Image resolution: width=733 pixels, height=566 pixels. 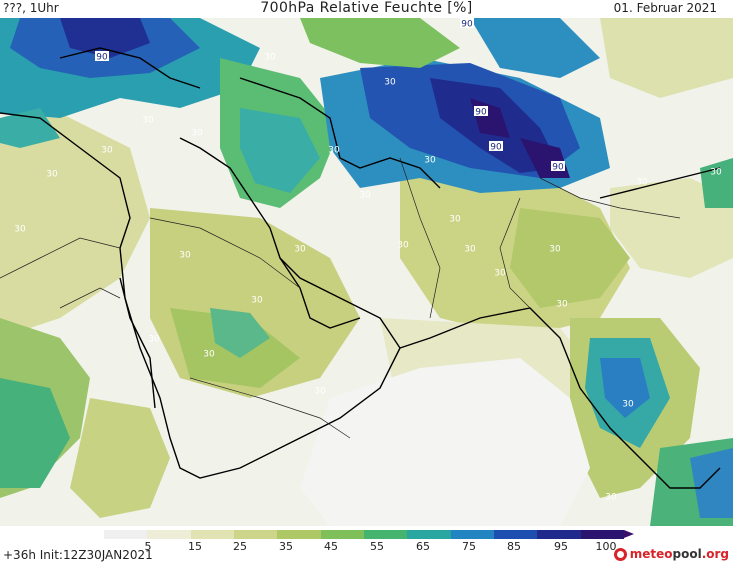 I want to click on colorbar-tick-label: 5, so click(x=148, y=546).